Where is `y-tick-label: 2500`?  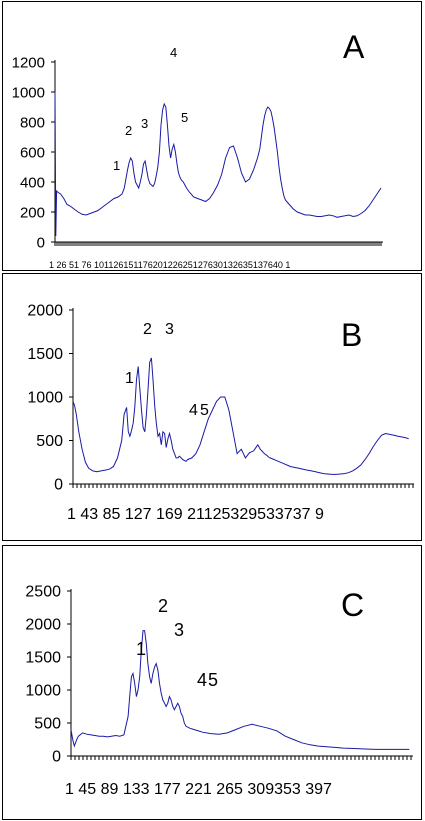 y-tick-label: 2500 is located at coordinates (43, 592).